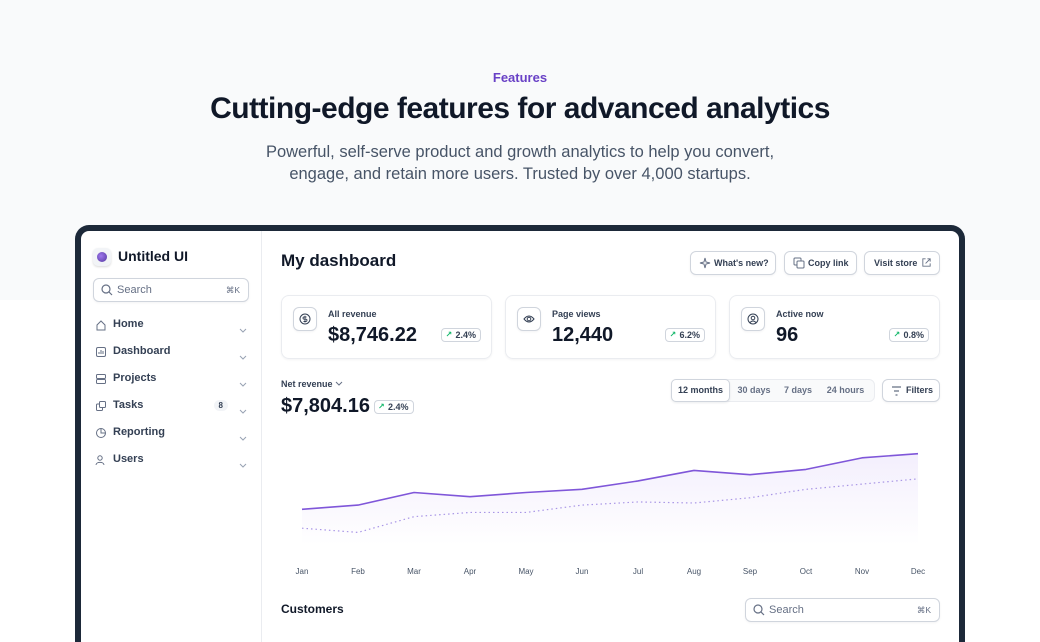  What do you see at coordinates (102, 257) in the screenshot?
I see `logo` at bounding box center [102, 257].